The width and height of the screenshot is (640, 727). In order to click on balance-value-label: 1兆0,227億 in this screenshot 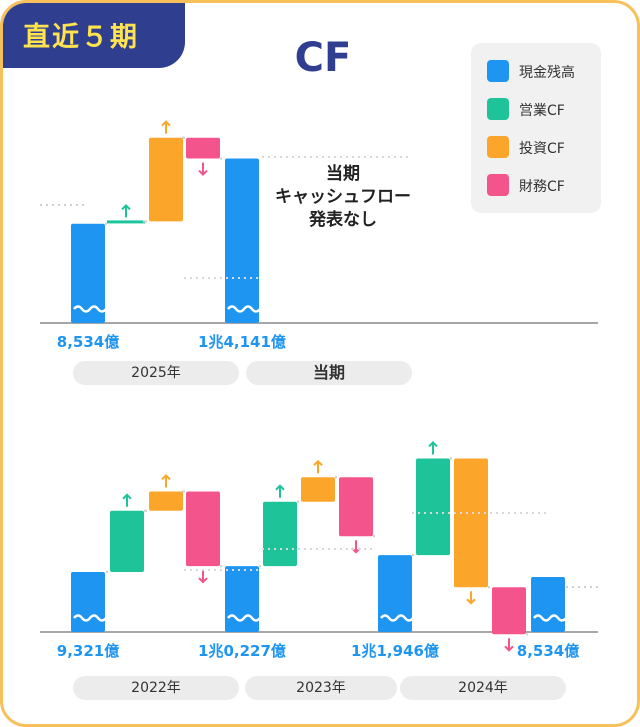, I will do `click(242, 651)`.